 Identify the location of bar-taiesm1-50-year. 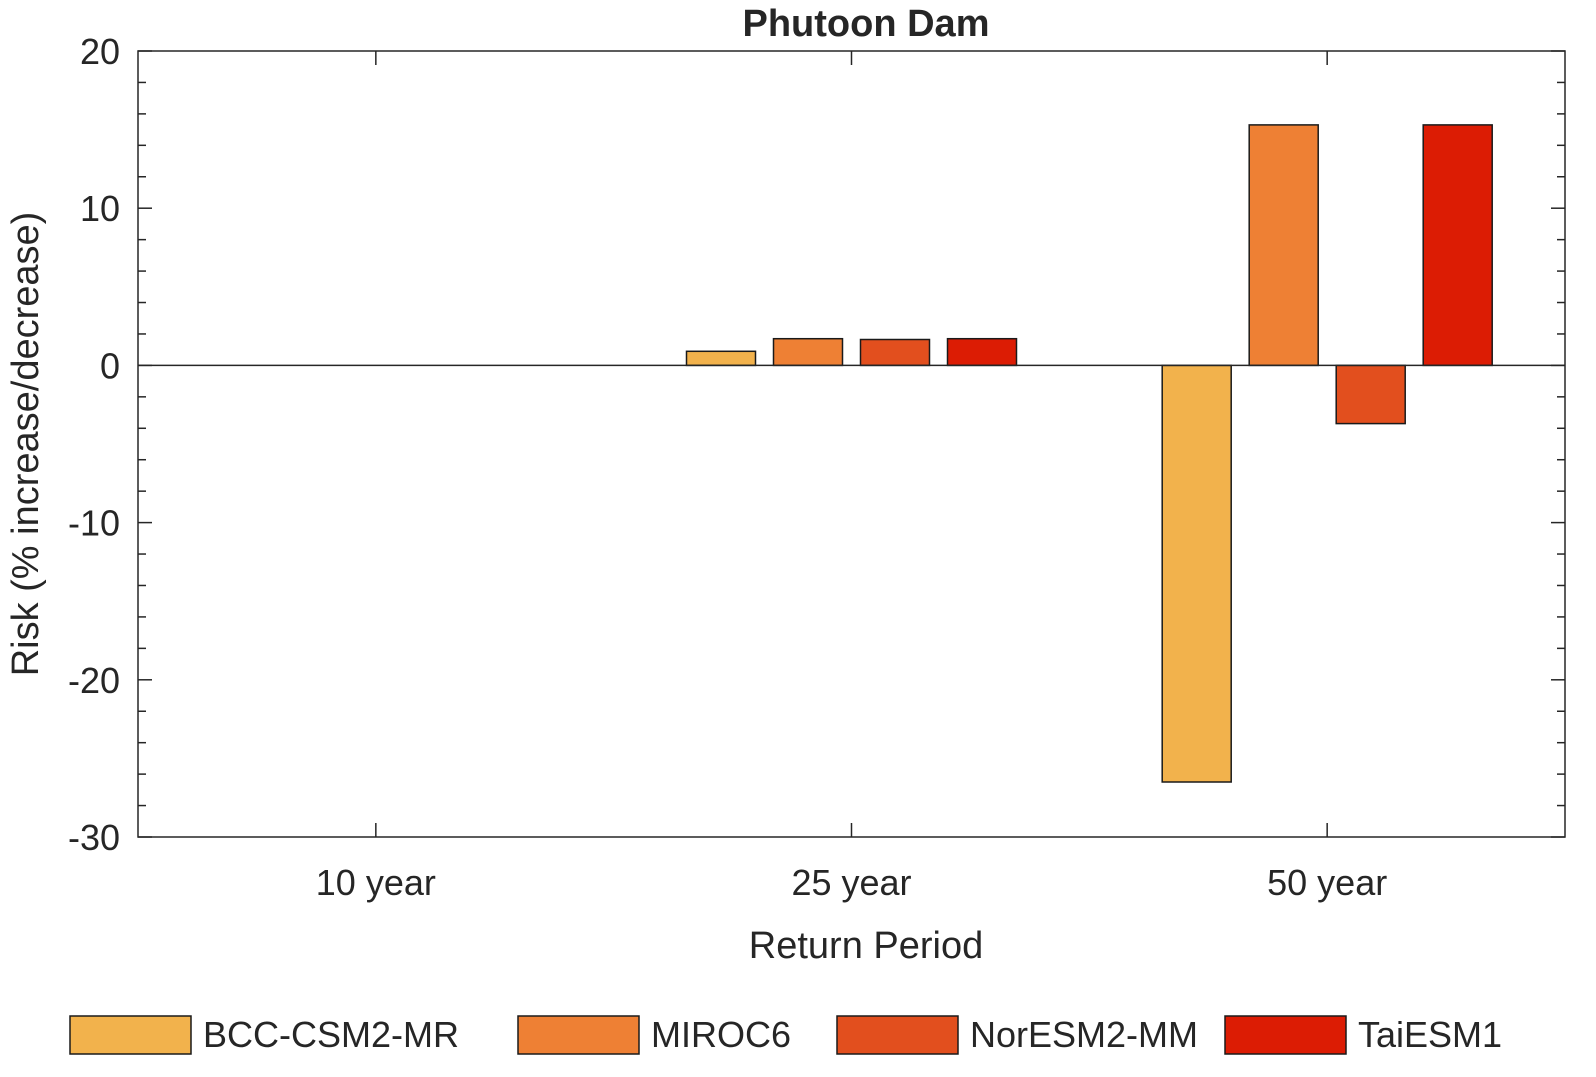
(1457, 245).